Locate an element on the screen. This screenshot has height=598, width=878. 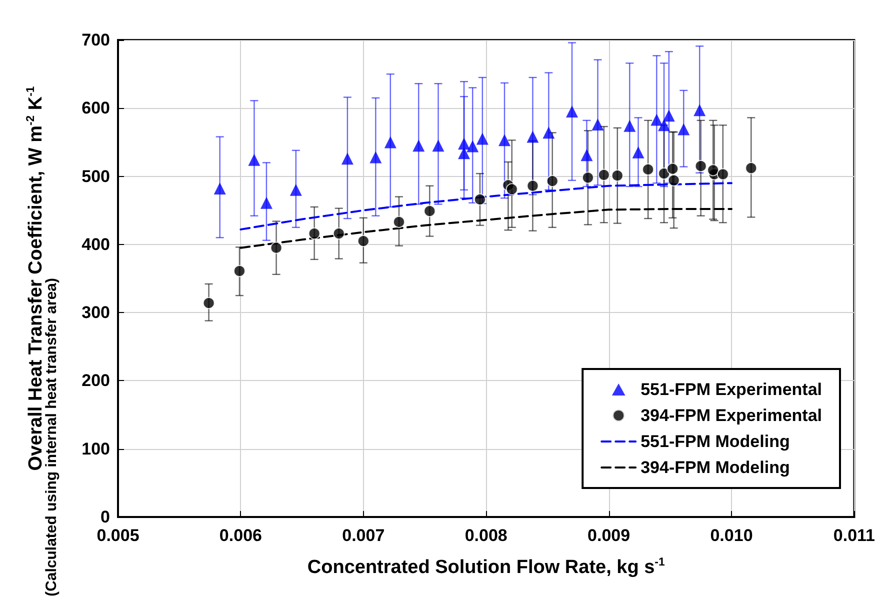
legend-label: 551-FPM Modeling is located at coordinates (715, 441).